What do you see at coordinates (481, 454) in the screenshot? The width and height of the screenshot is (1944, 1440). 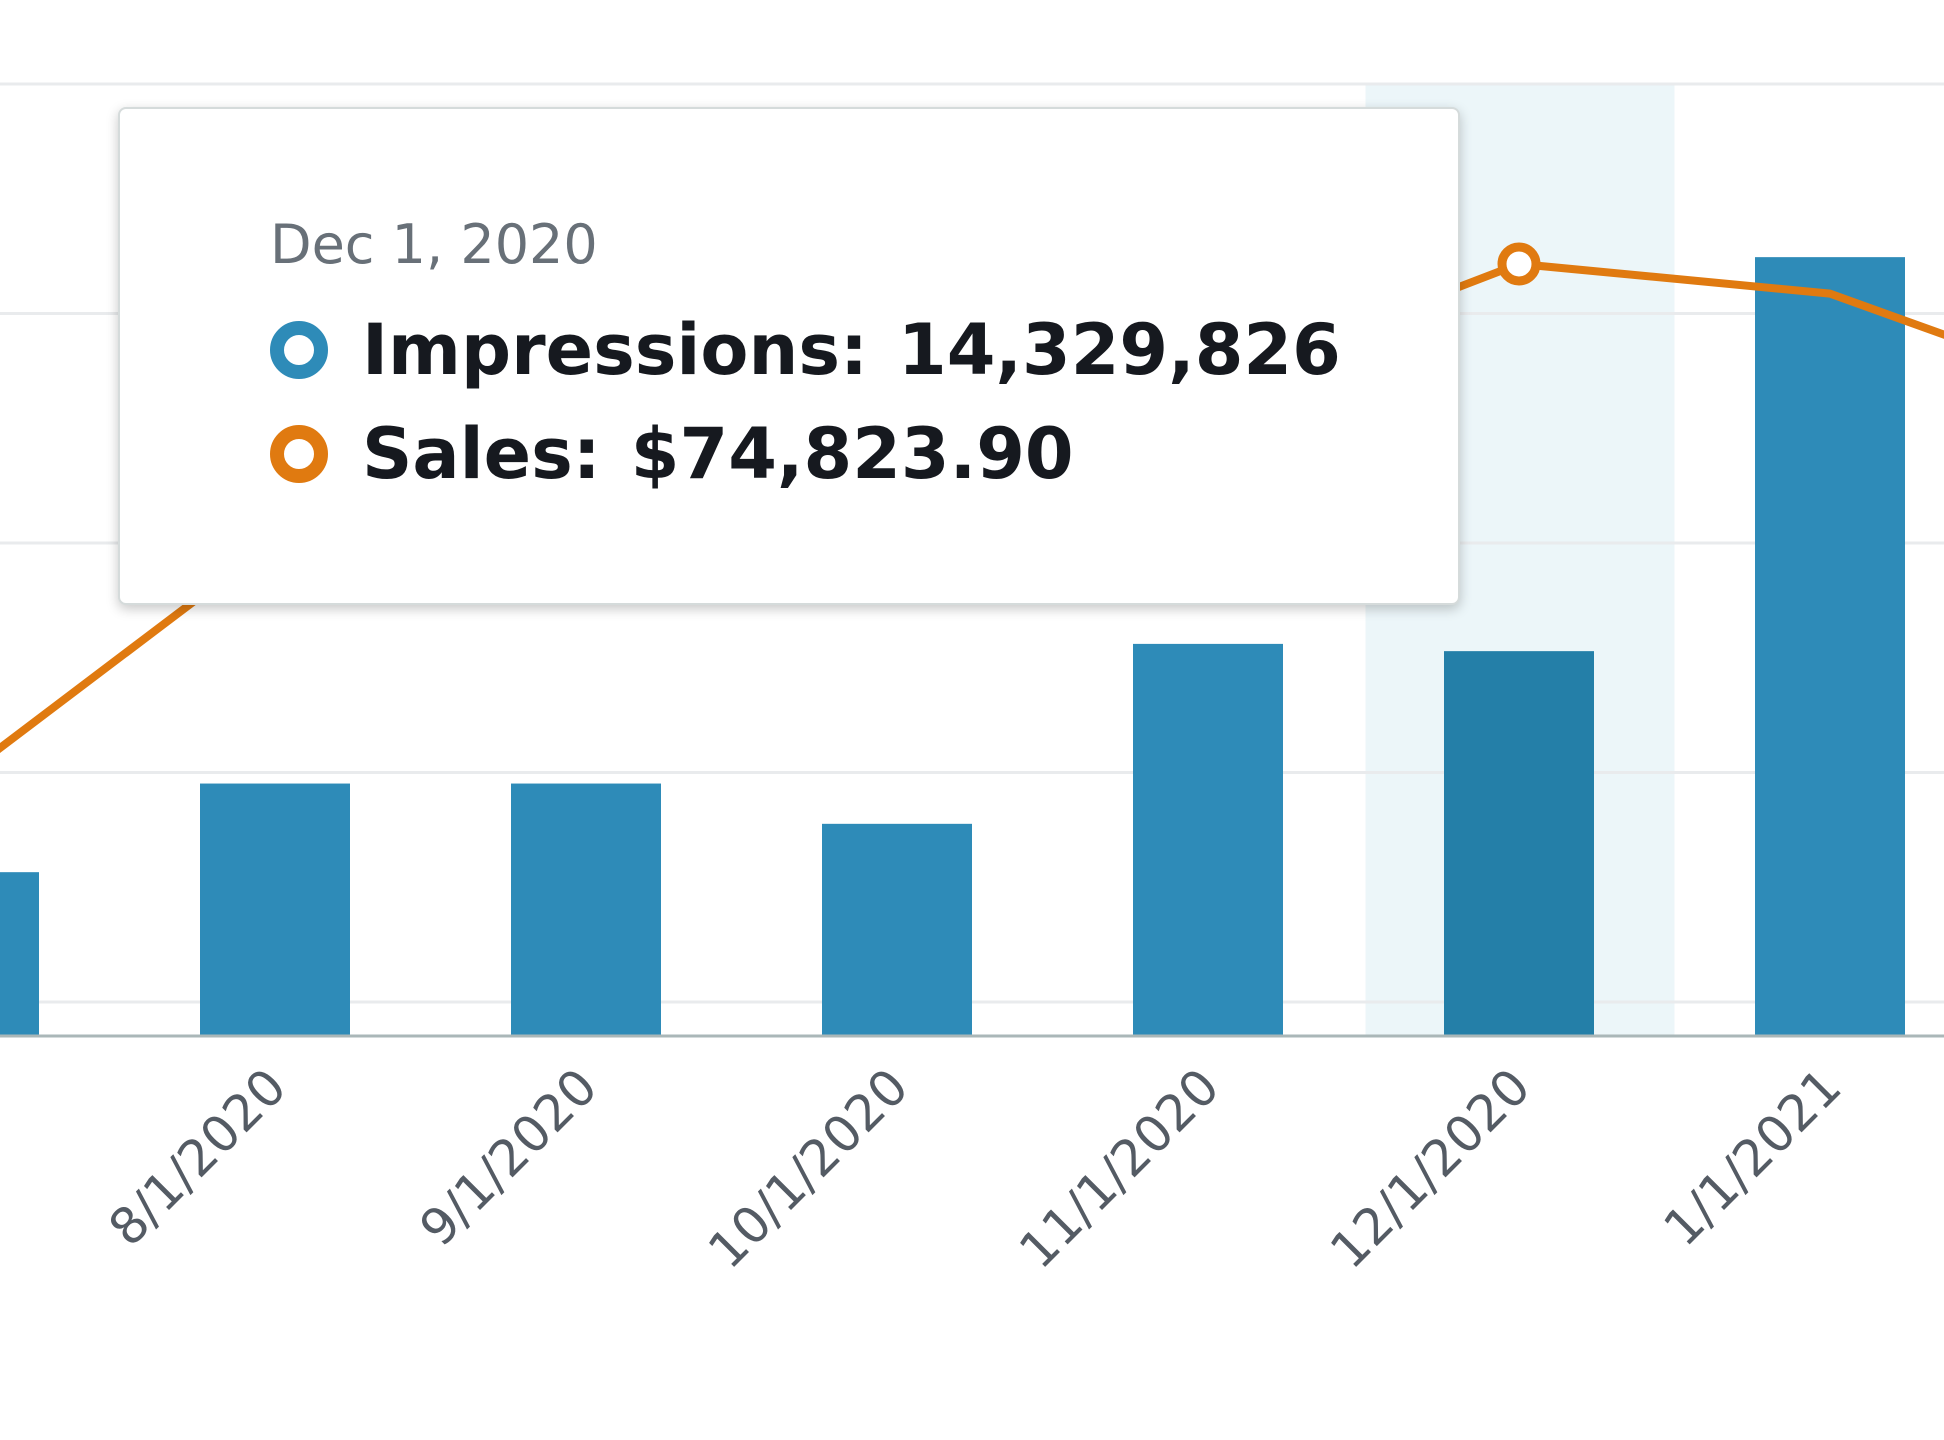 I see `tooltip-sales-label: Sales:` at bounding box center [481, 454].